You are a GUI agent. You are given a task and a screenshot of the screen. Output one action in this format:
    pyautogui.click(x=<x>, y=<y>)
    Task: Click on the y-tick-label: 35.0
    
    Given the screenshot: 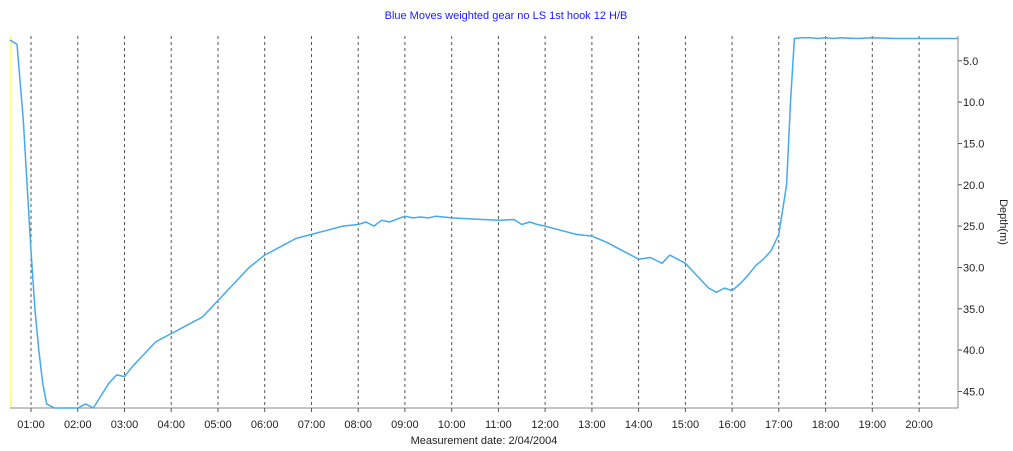 What is the action you would take?
    pyautogui.click(x=973, y=310)
    